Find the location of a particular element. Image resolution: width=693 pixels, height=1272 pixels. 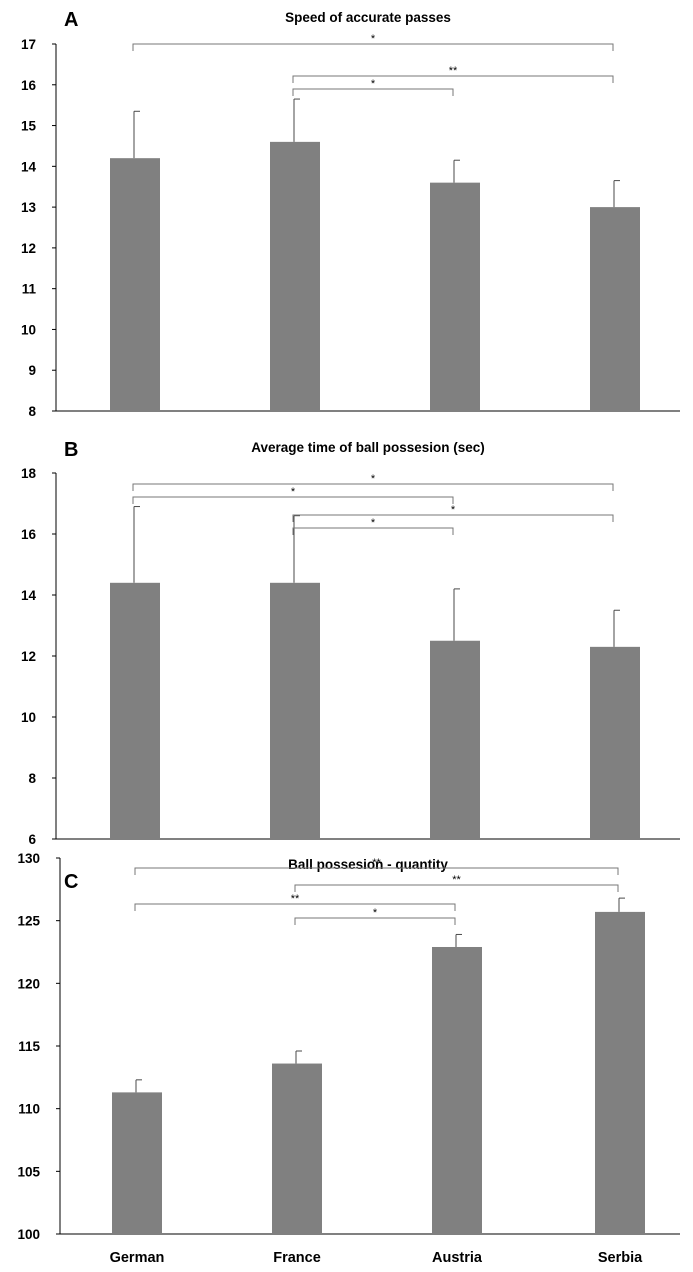

y-tick-label: 130 is located at coordinates (28, 858).